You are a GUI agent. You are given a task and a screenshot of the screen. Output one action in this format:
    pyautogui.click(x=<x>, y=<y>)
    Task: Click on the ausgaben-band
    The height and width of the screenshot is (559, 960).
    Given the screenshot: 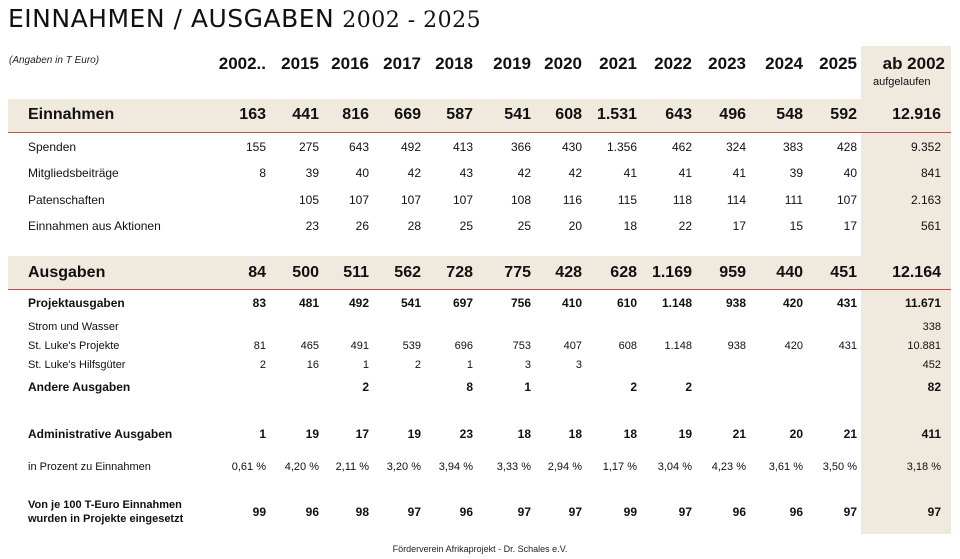 What is the action you would take?
    pyautogui.click(x=479, y=272)
    